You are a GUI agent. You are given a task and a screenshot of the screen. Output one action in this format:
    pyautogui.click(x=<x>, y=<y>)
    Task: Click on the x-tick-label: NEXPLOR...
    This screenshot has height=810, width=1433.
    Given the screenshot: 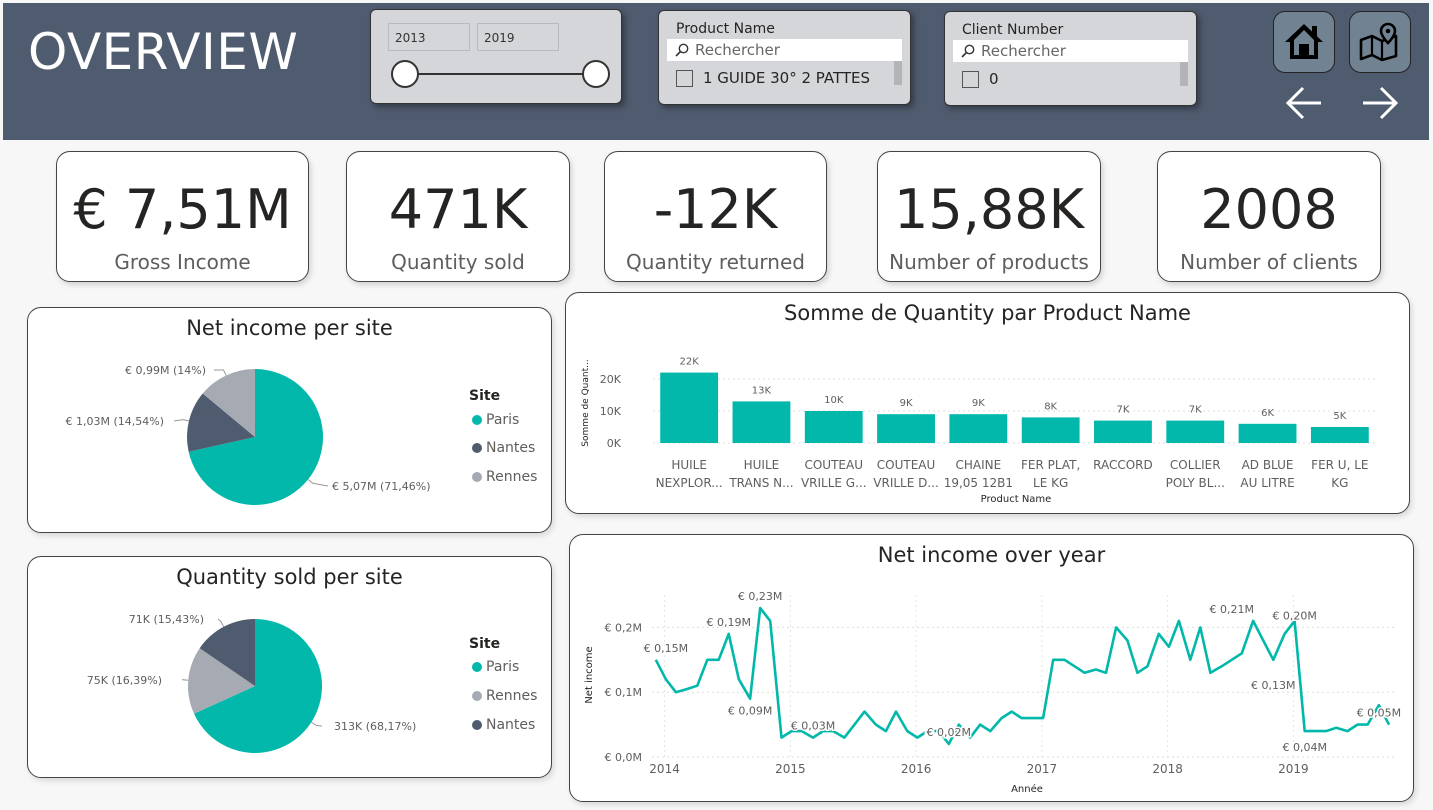 What is the action you would take?
    pyautogui.click(x=689, y=483)
    